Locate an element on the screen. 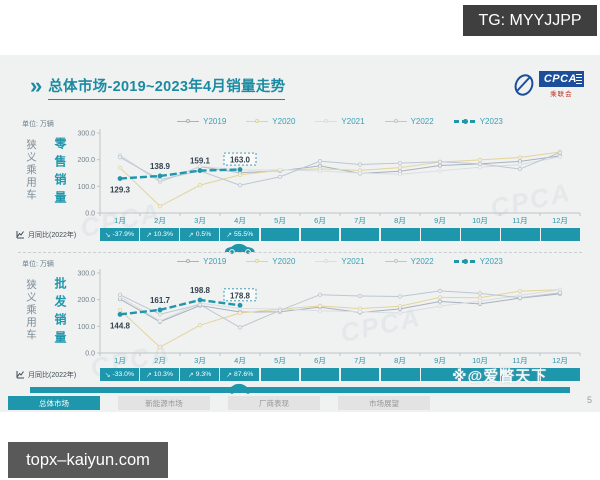 Image resolution: width=600 pixels, height=480 pixels. tg-watermark-text: TG: MYYJJPP is located at coordinates (530, 20).